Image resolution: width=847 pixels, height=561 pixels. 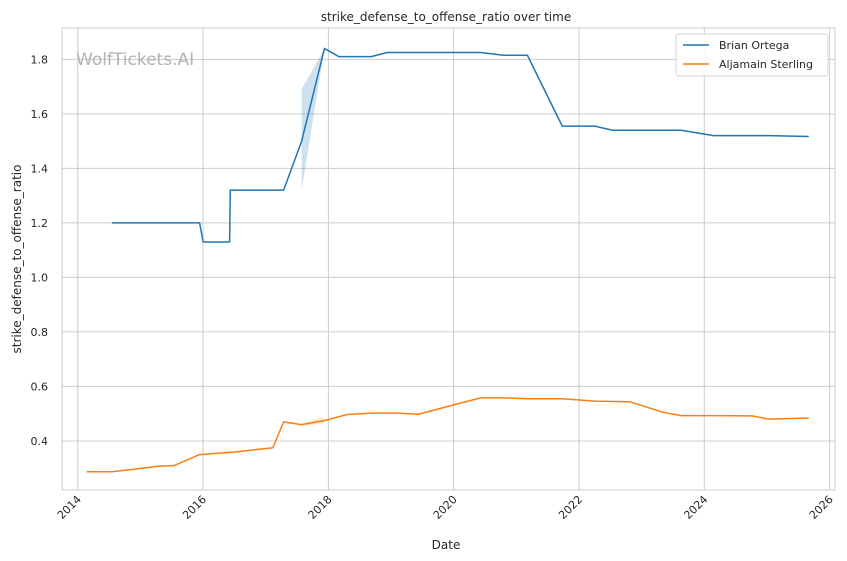 I want to click on y-tick-label: 0.8, so click(x=40, y=332).